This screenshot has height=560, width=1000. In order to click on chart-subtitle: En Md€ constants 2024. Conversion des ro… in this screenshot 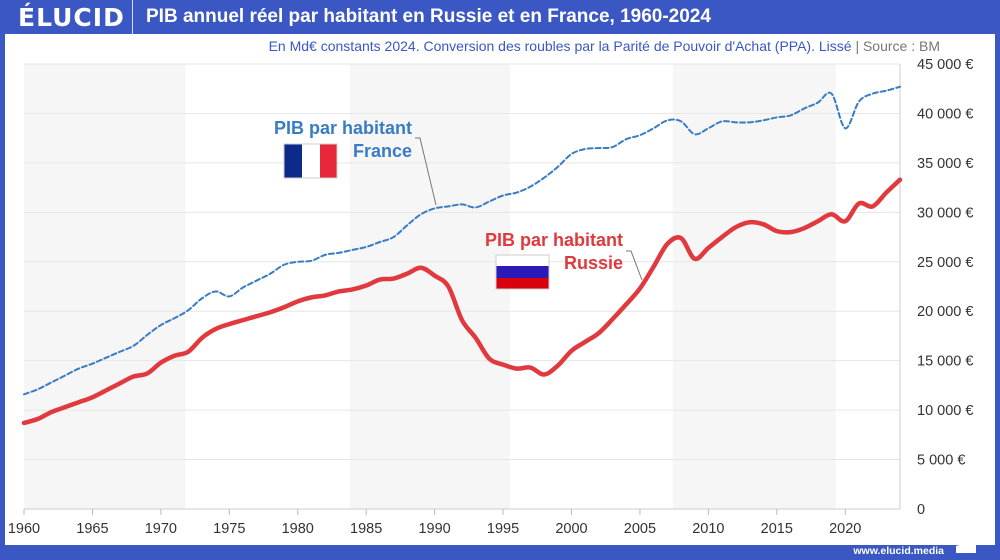, I will do `click(604, 46)`.